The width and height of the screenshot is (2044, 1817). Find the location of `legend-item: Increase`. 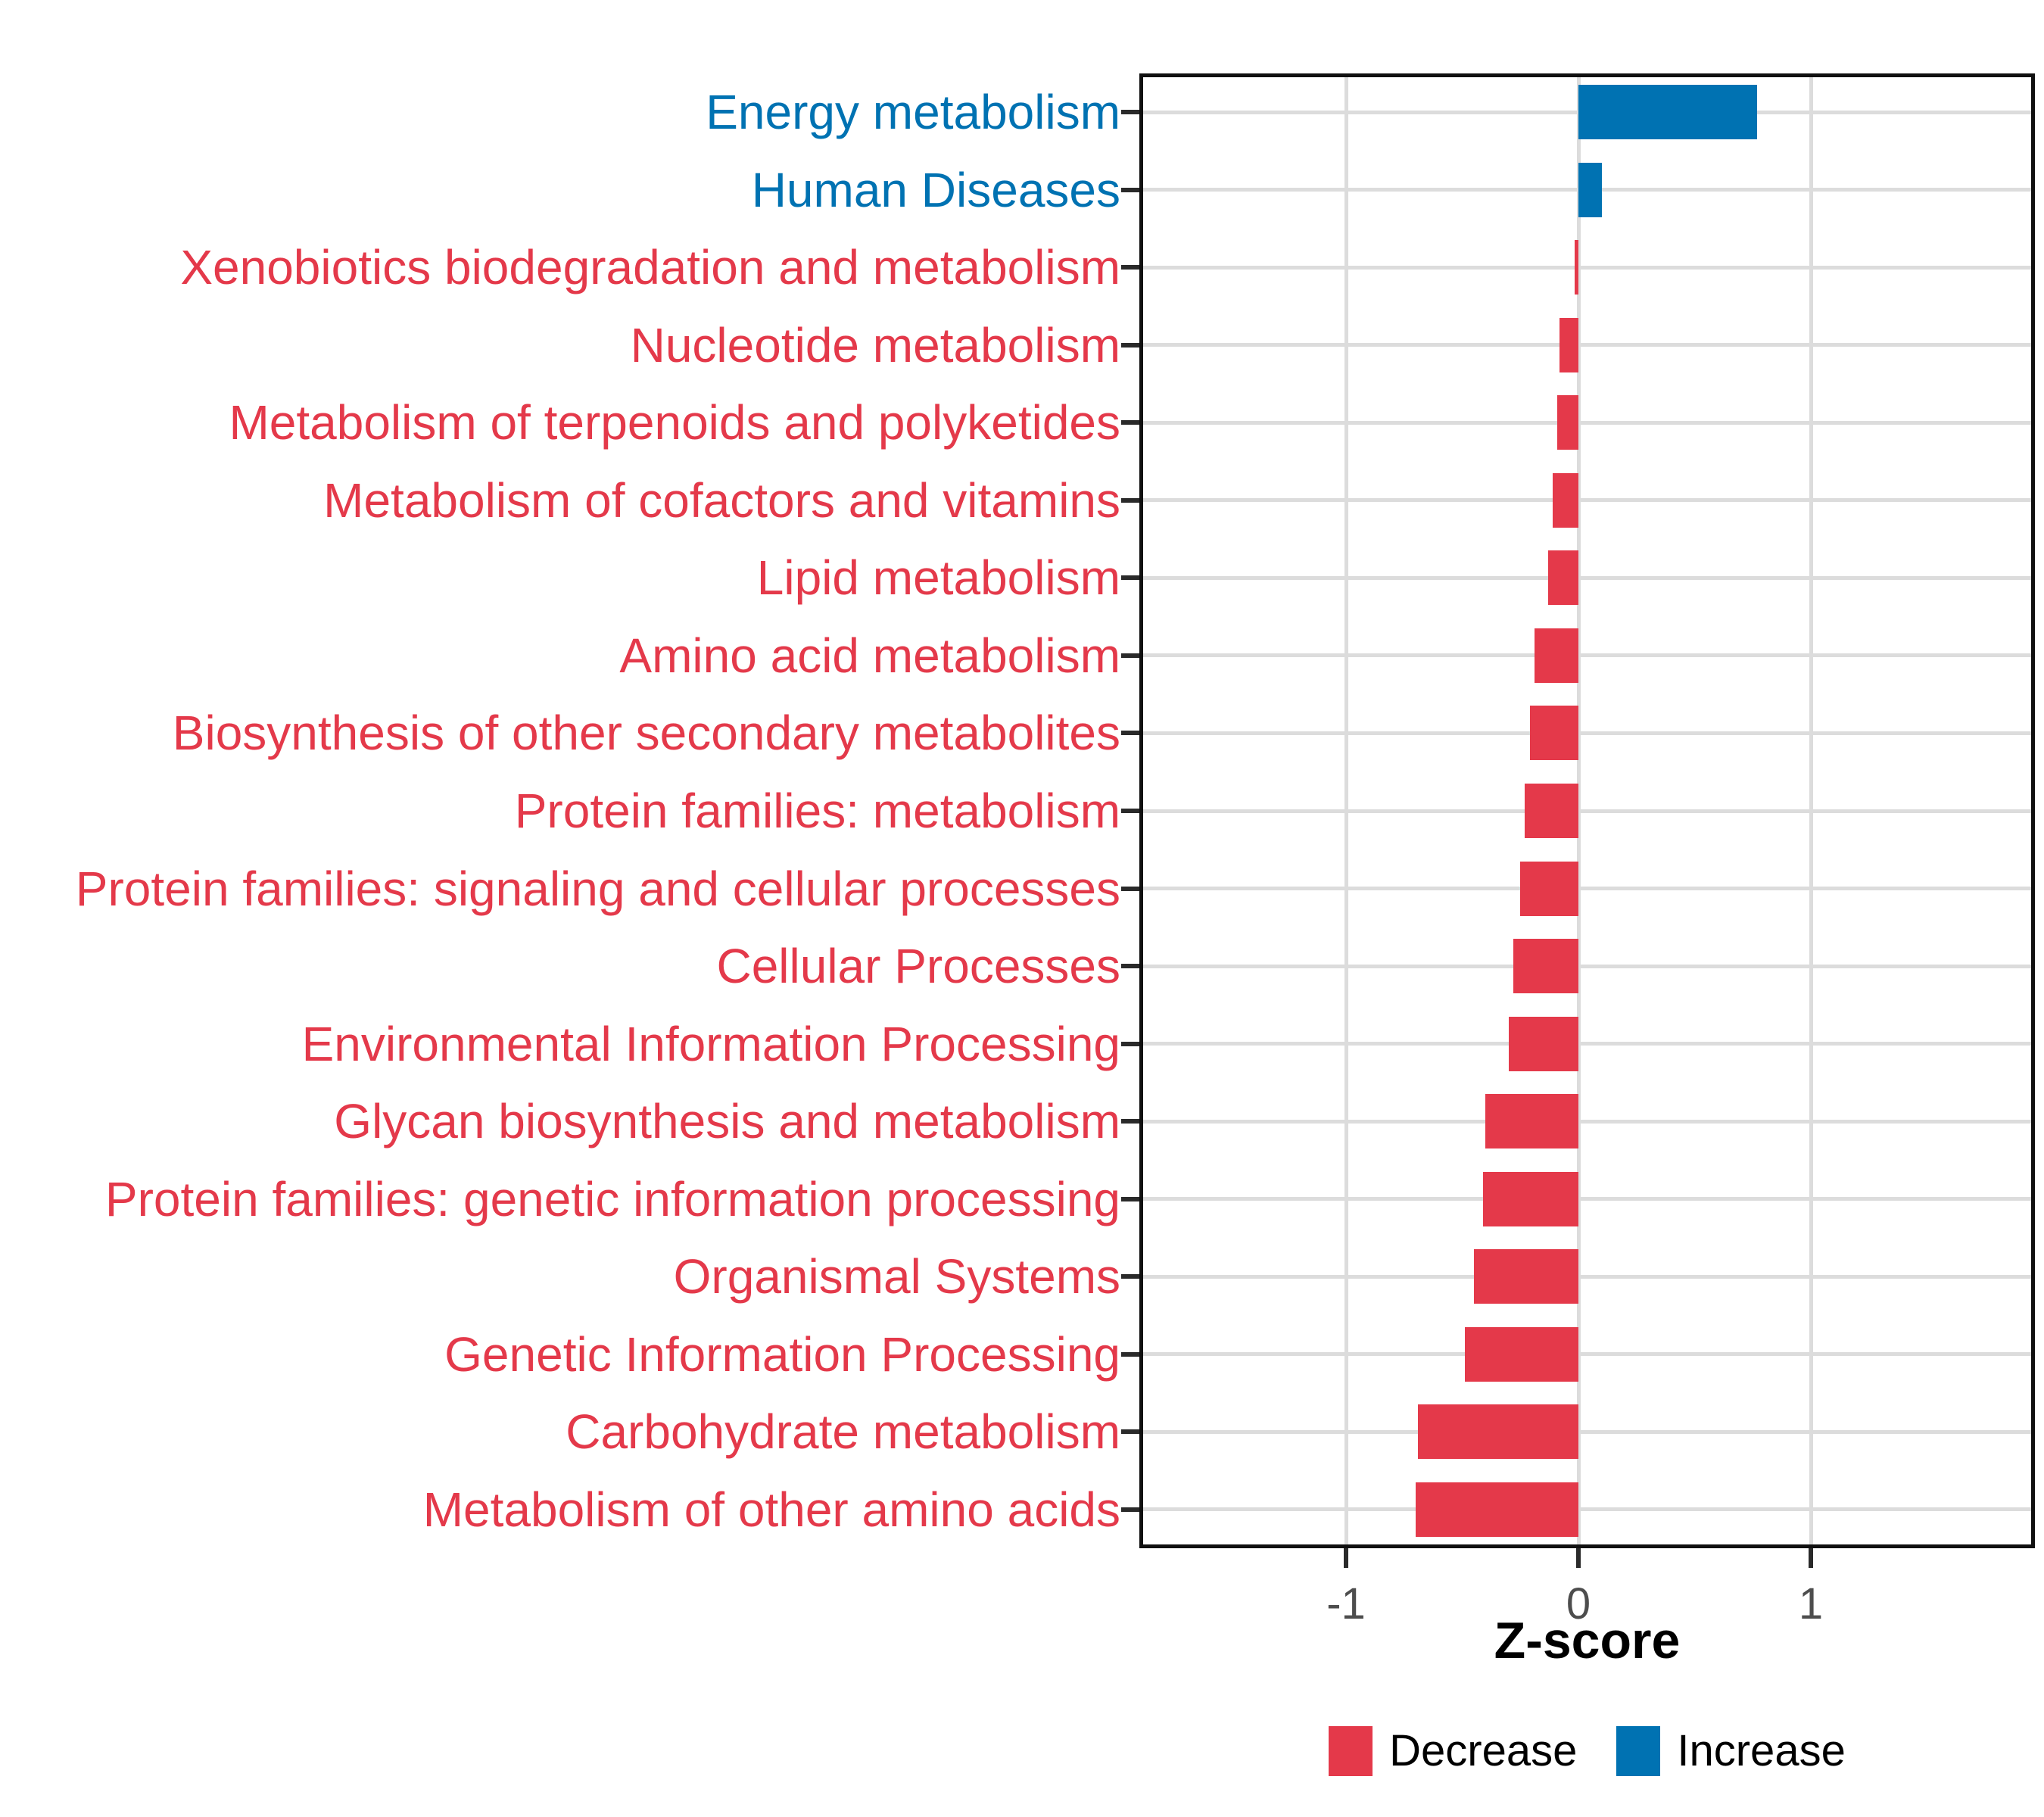

legend-item: Increase is located at coordinates (1731, 1751).